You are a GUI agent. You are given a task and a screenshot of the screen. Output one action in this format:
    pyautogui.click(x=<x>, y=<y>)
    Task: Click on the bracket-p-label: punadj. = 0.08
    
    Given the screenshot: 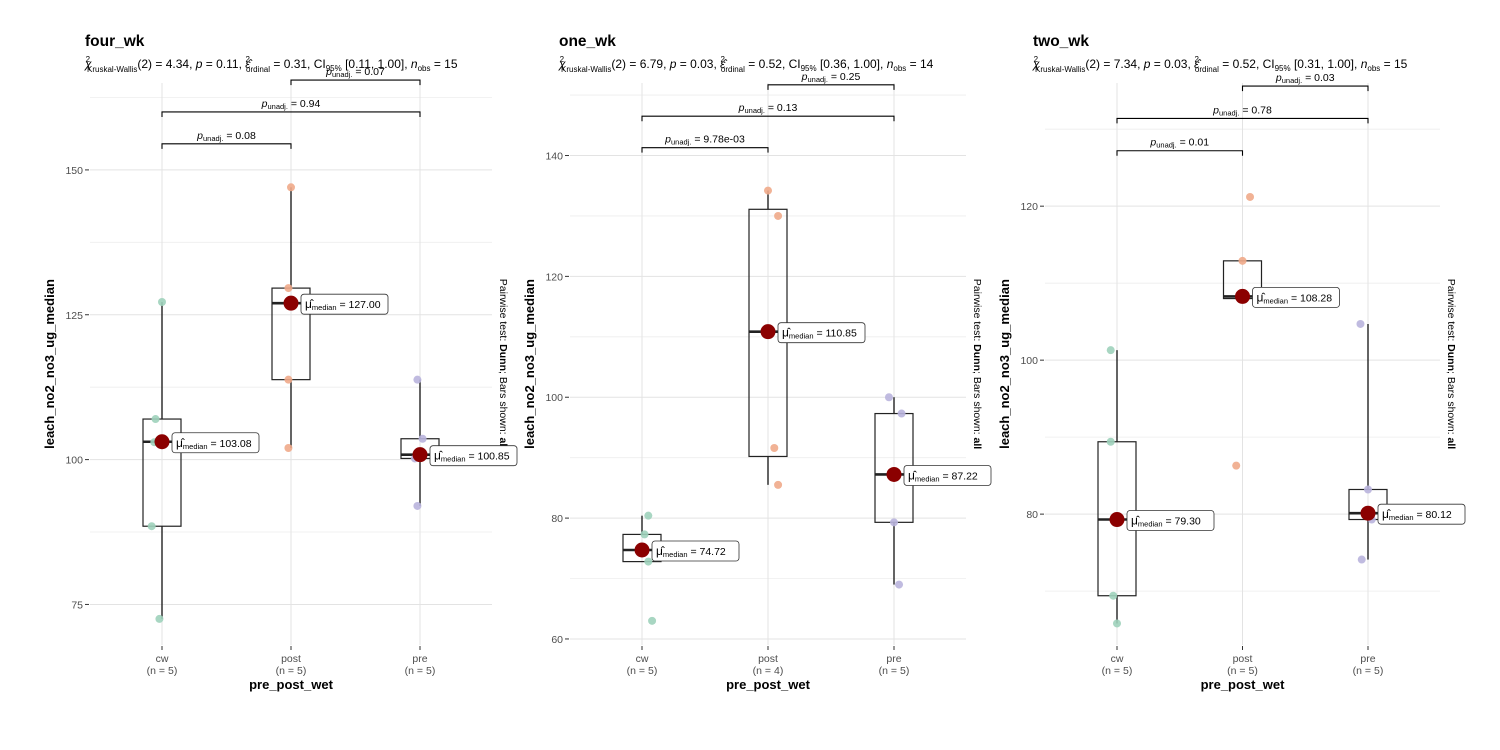 What is the action you would take?
    pyautogui.click(x=226, y=136)
    